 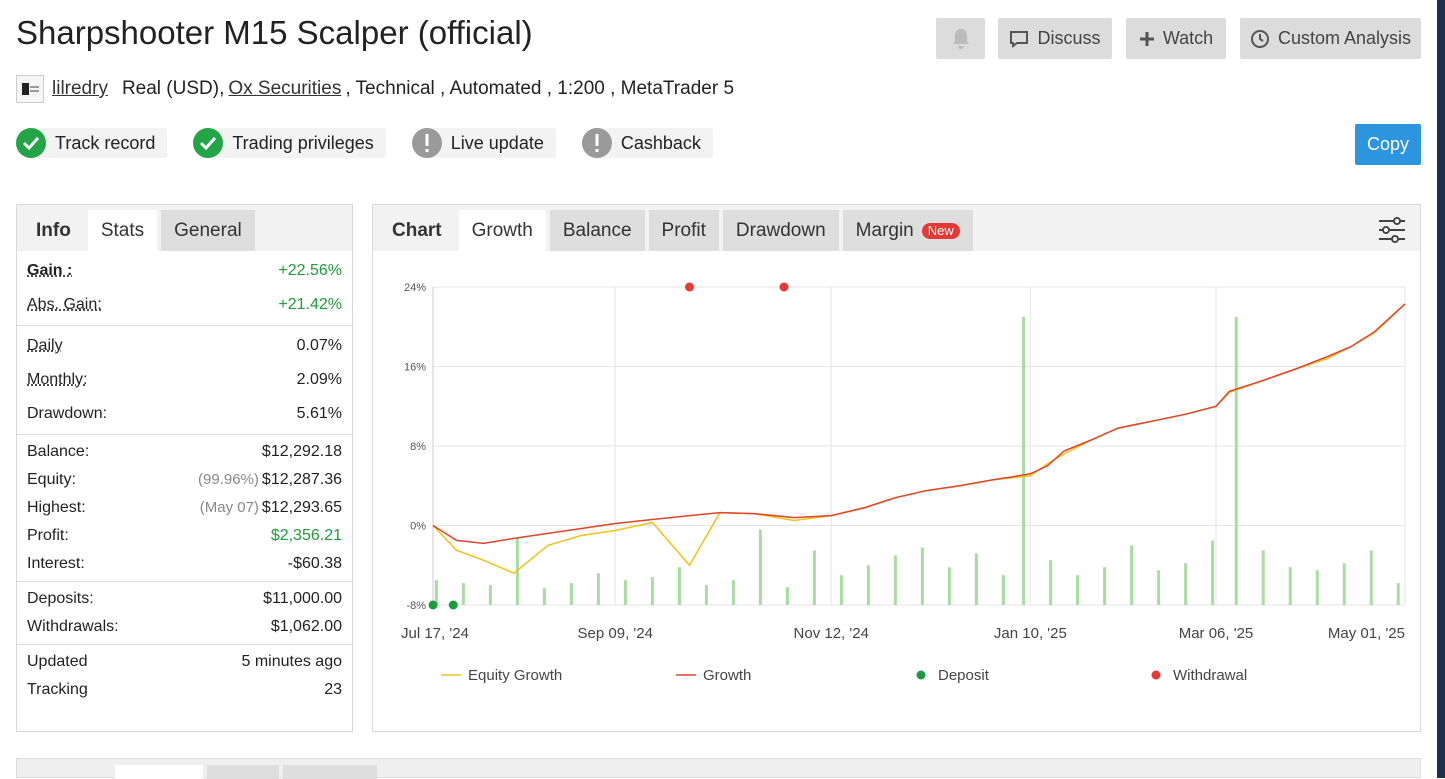 What do you see at coordinates (960, 38) in the screenshot?
I see `alert-button` at bounding box center [960, 38].